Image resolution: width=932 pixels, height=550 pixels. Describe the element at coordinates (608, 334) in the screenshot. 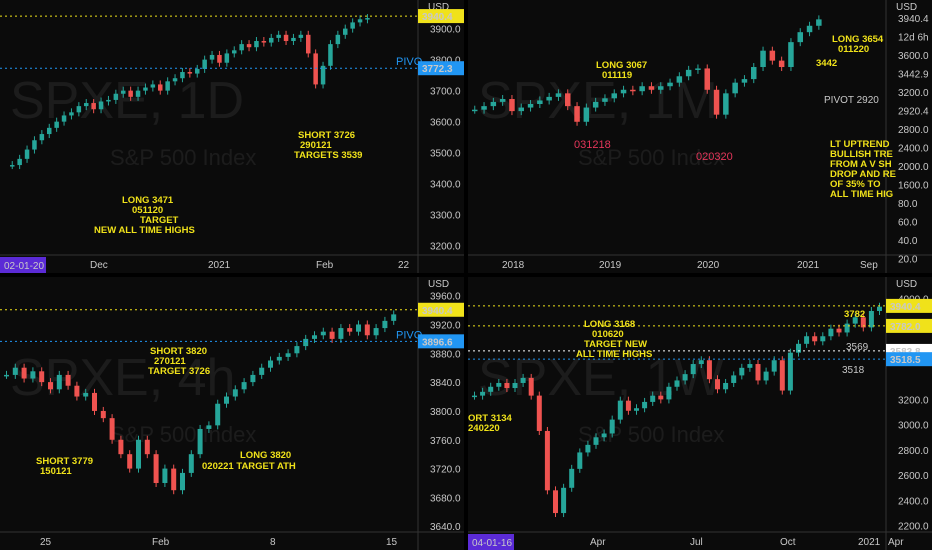

I see `annotation-label: 010620` at that location.